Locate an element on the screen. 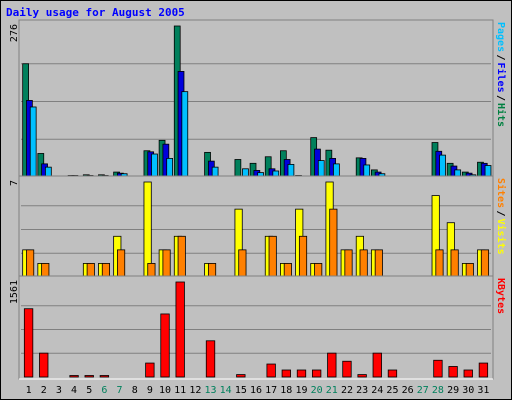 The height and width of the screenshot is (400, 512). legend-item-pages: Pages is located at coordinates (500, 37).